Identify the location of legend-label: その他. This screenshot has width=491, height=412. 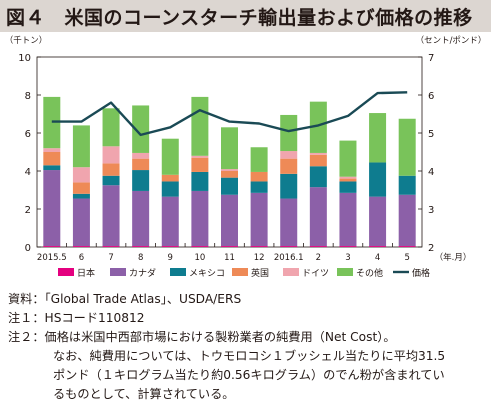
(369, 273).